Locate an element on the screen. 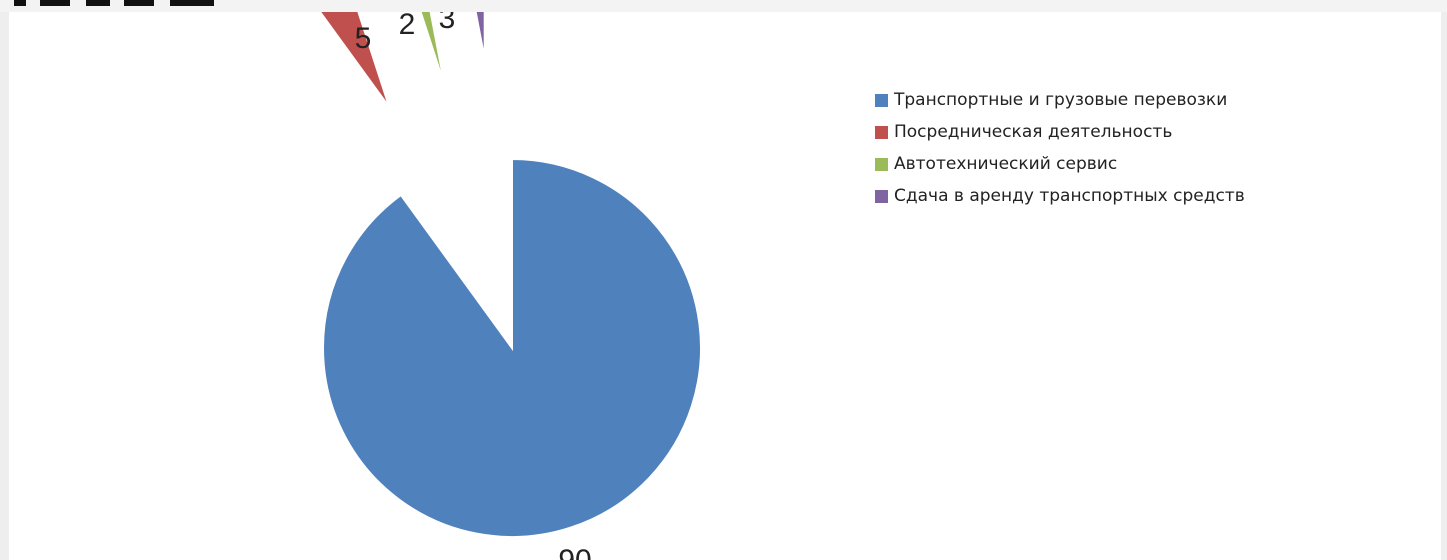 This screenshot has width=1447, height=560. legend-item-brokerage: Посредническая деятельность is located at coordinates (1135, 132).